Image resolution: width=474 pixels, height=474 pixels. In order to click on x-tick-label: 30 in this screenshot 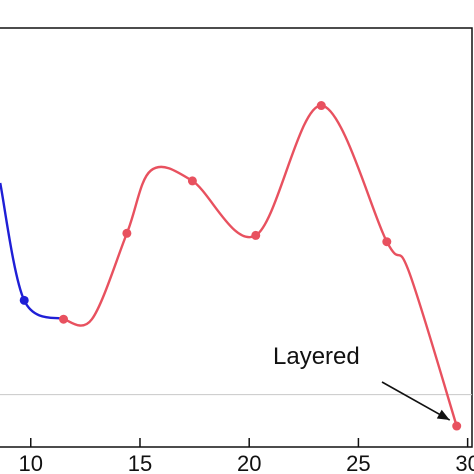, I will do `click(464, 462)`.